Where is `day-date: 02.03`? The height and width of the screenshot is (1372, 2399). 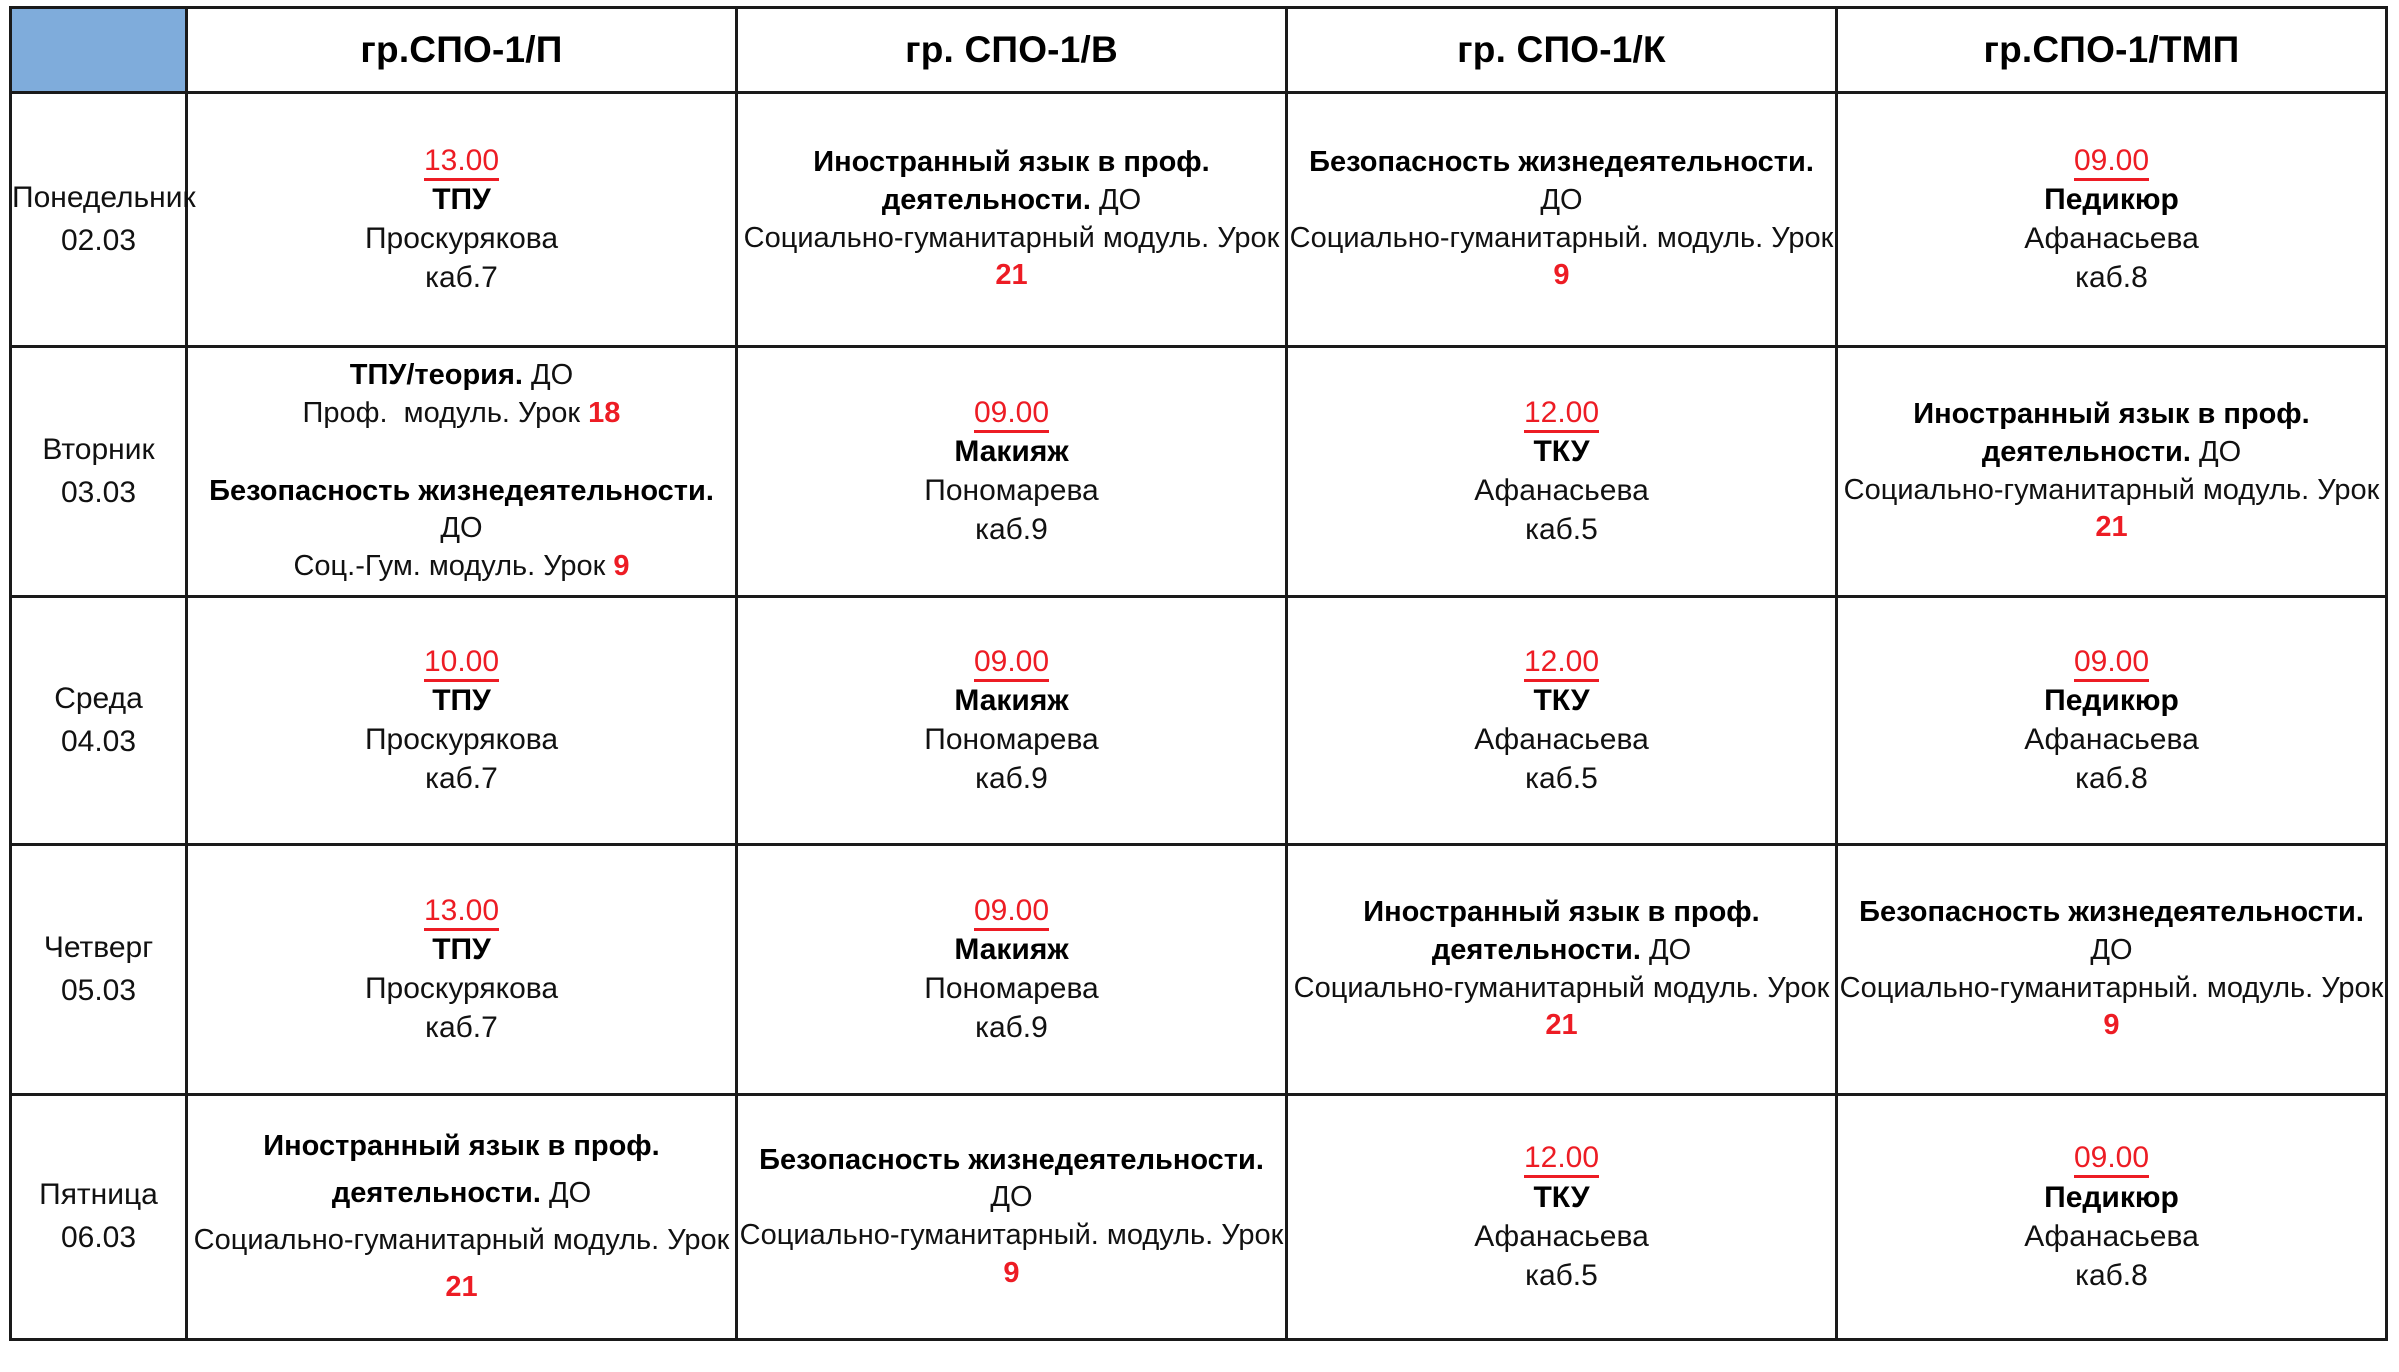
day-date: 02.03 is located at coordinates (98, 240).